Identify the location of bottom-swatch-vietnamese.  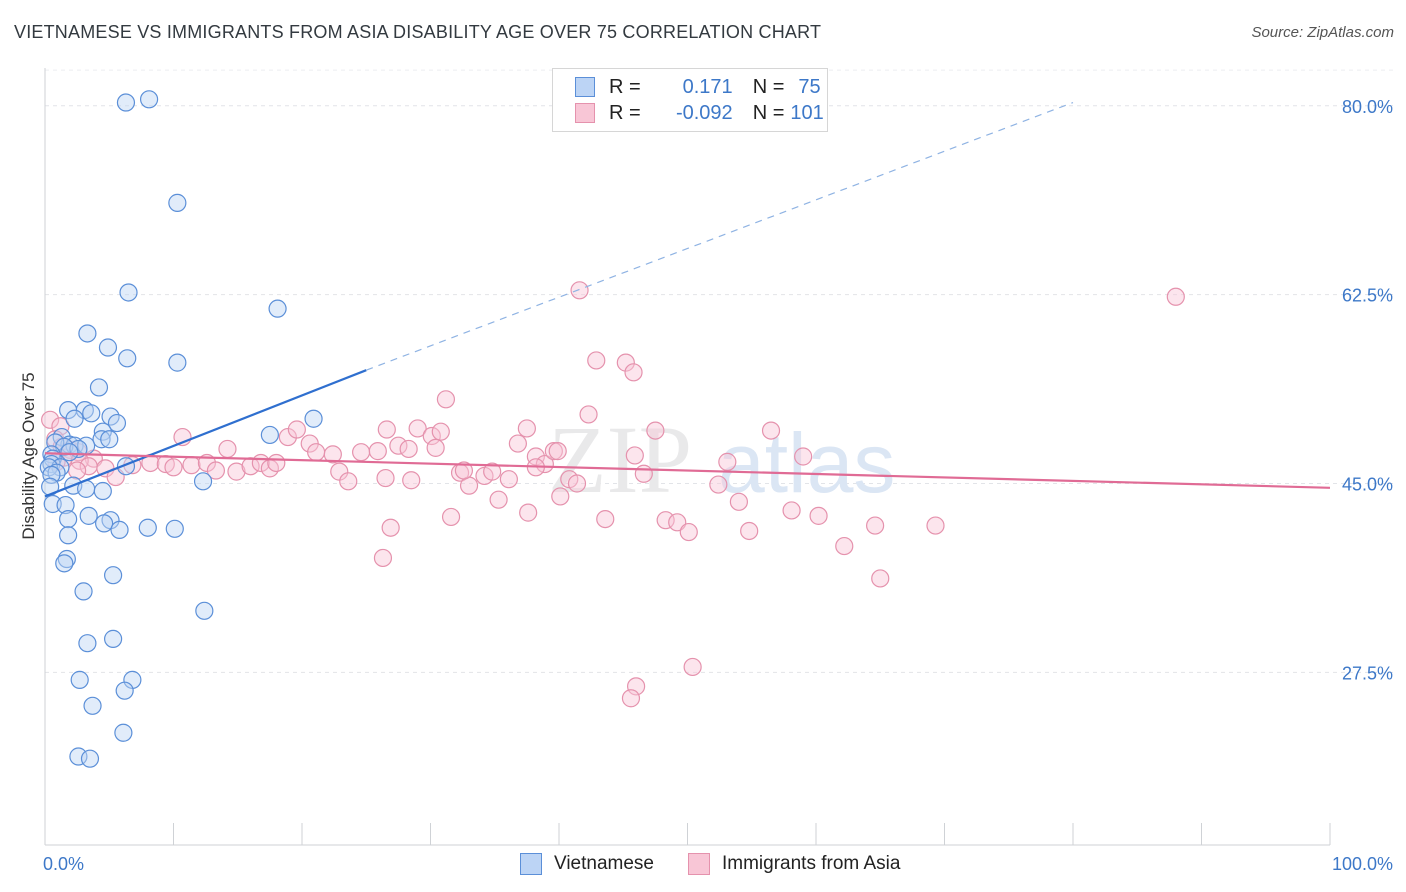
(531, 864).